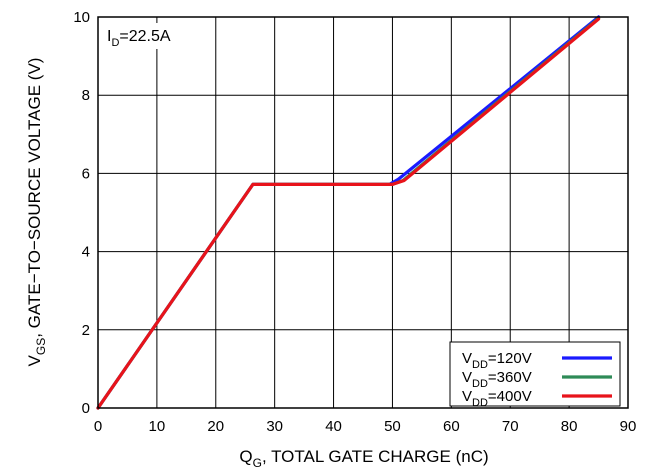 The width and height of the screenshot is (654, 470). I want to click on x-tick-label: 40, so click(333, 426).